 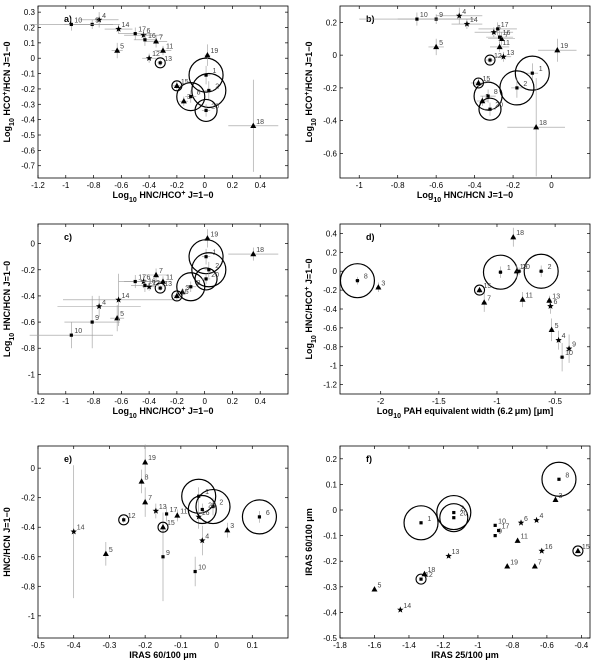 What do you see at coordinates (330, 587) in the screenshot?
I see `y-tick-label: -0.3` at bounding box center [330, 587].